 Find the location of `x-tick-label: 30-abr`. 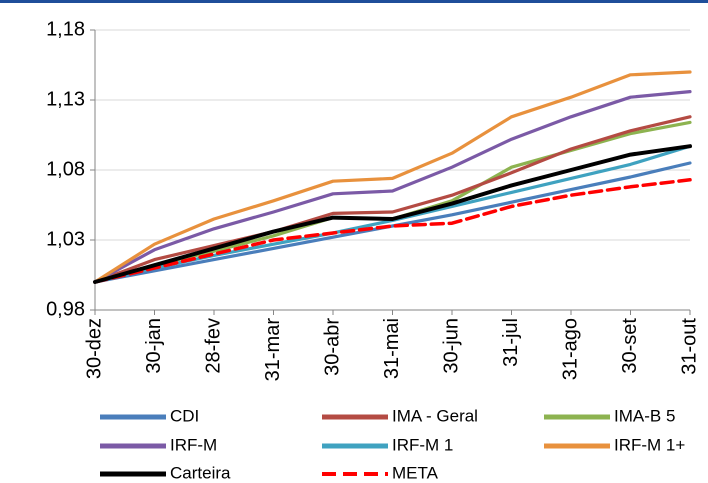

x-tick-label: 30-abr is located at coordinates (332, 347).